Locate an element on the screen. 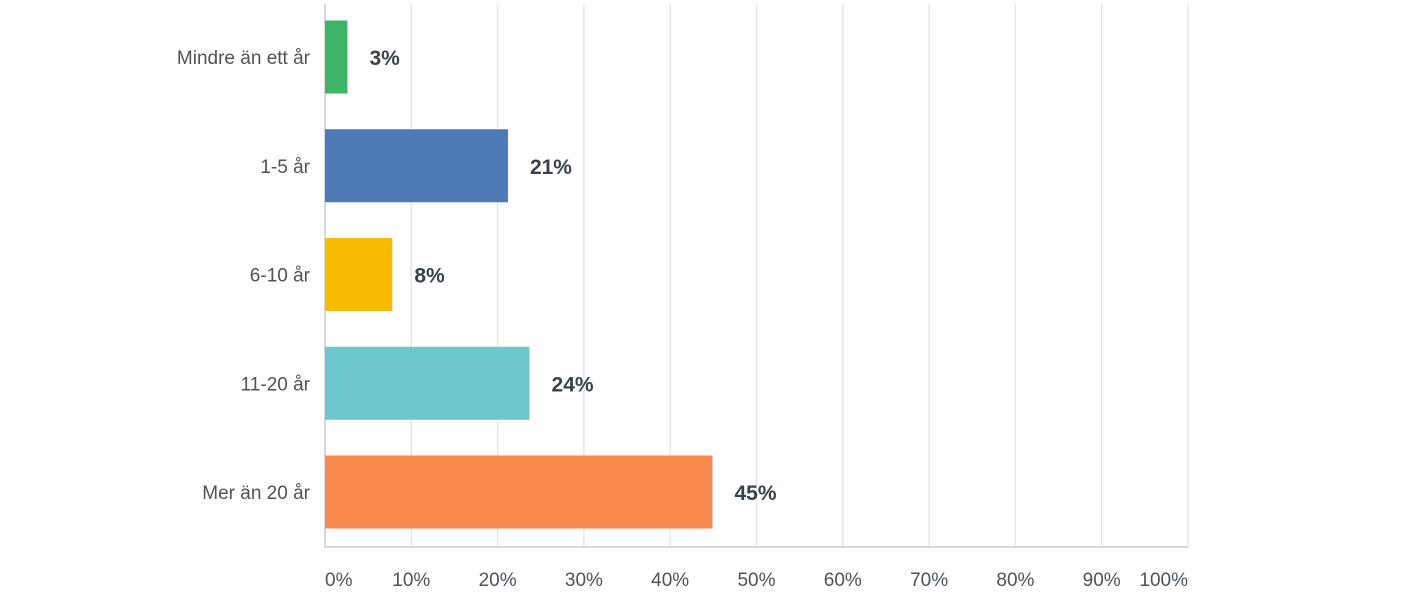  bar-value-label: 3% is located at coordinates (384, 58).